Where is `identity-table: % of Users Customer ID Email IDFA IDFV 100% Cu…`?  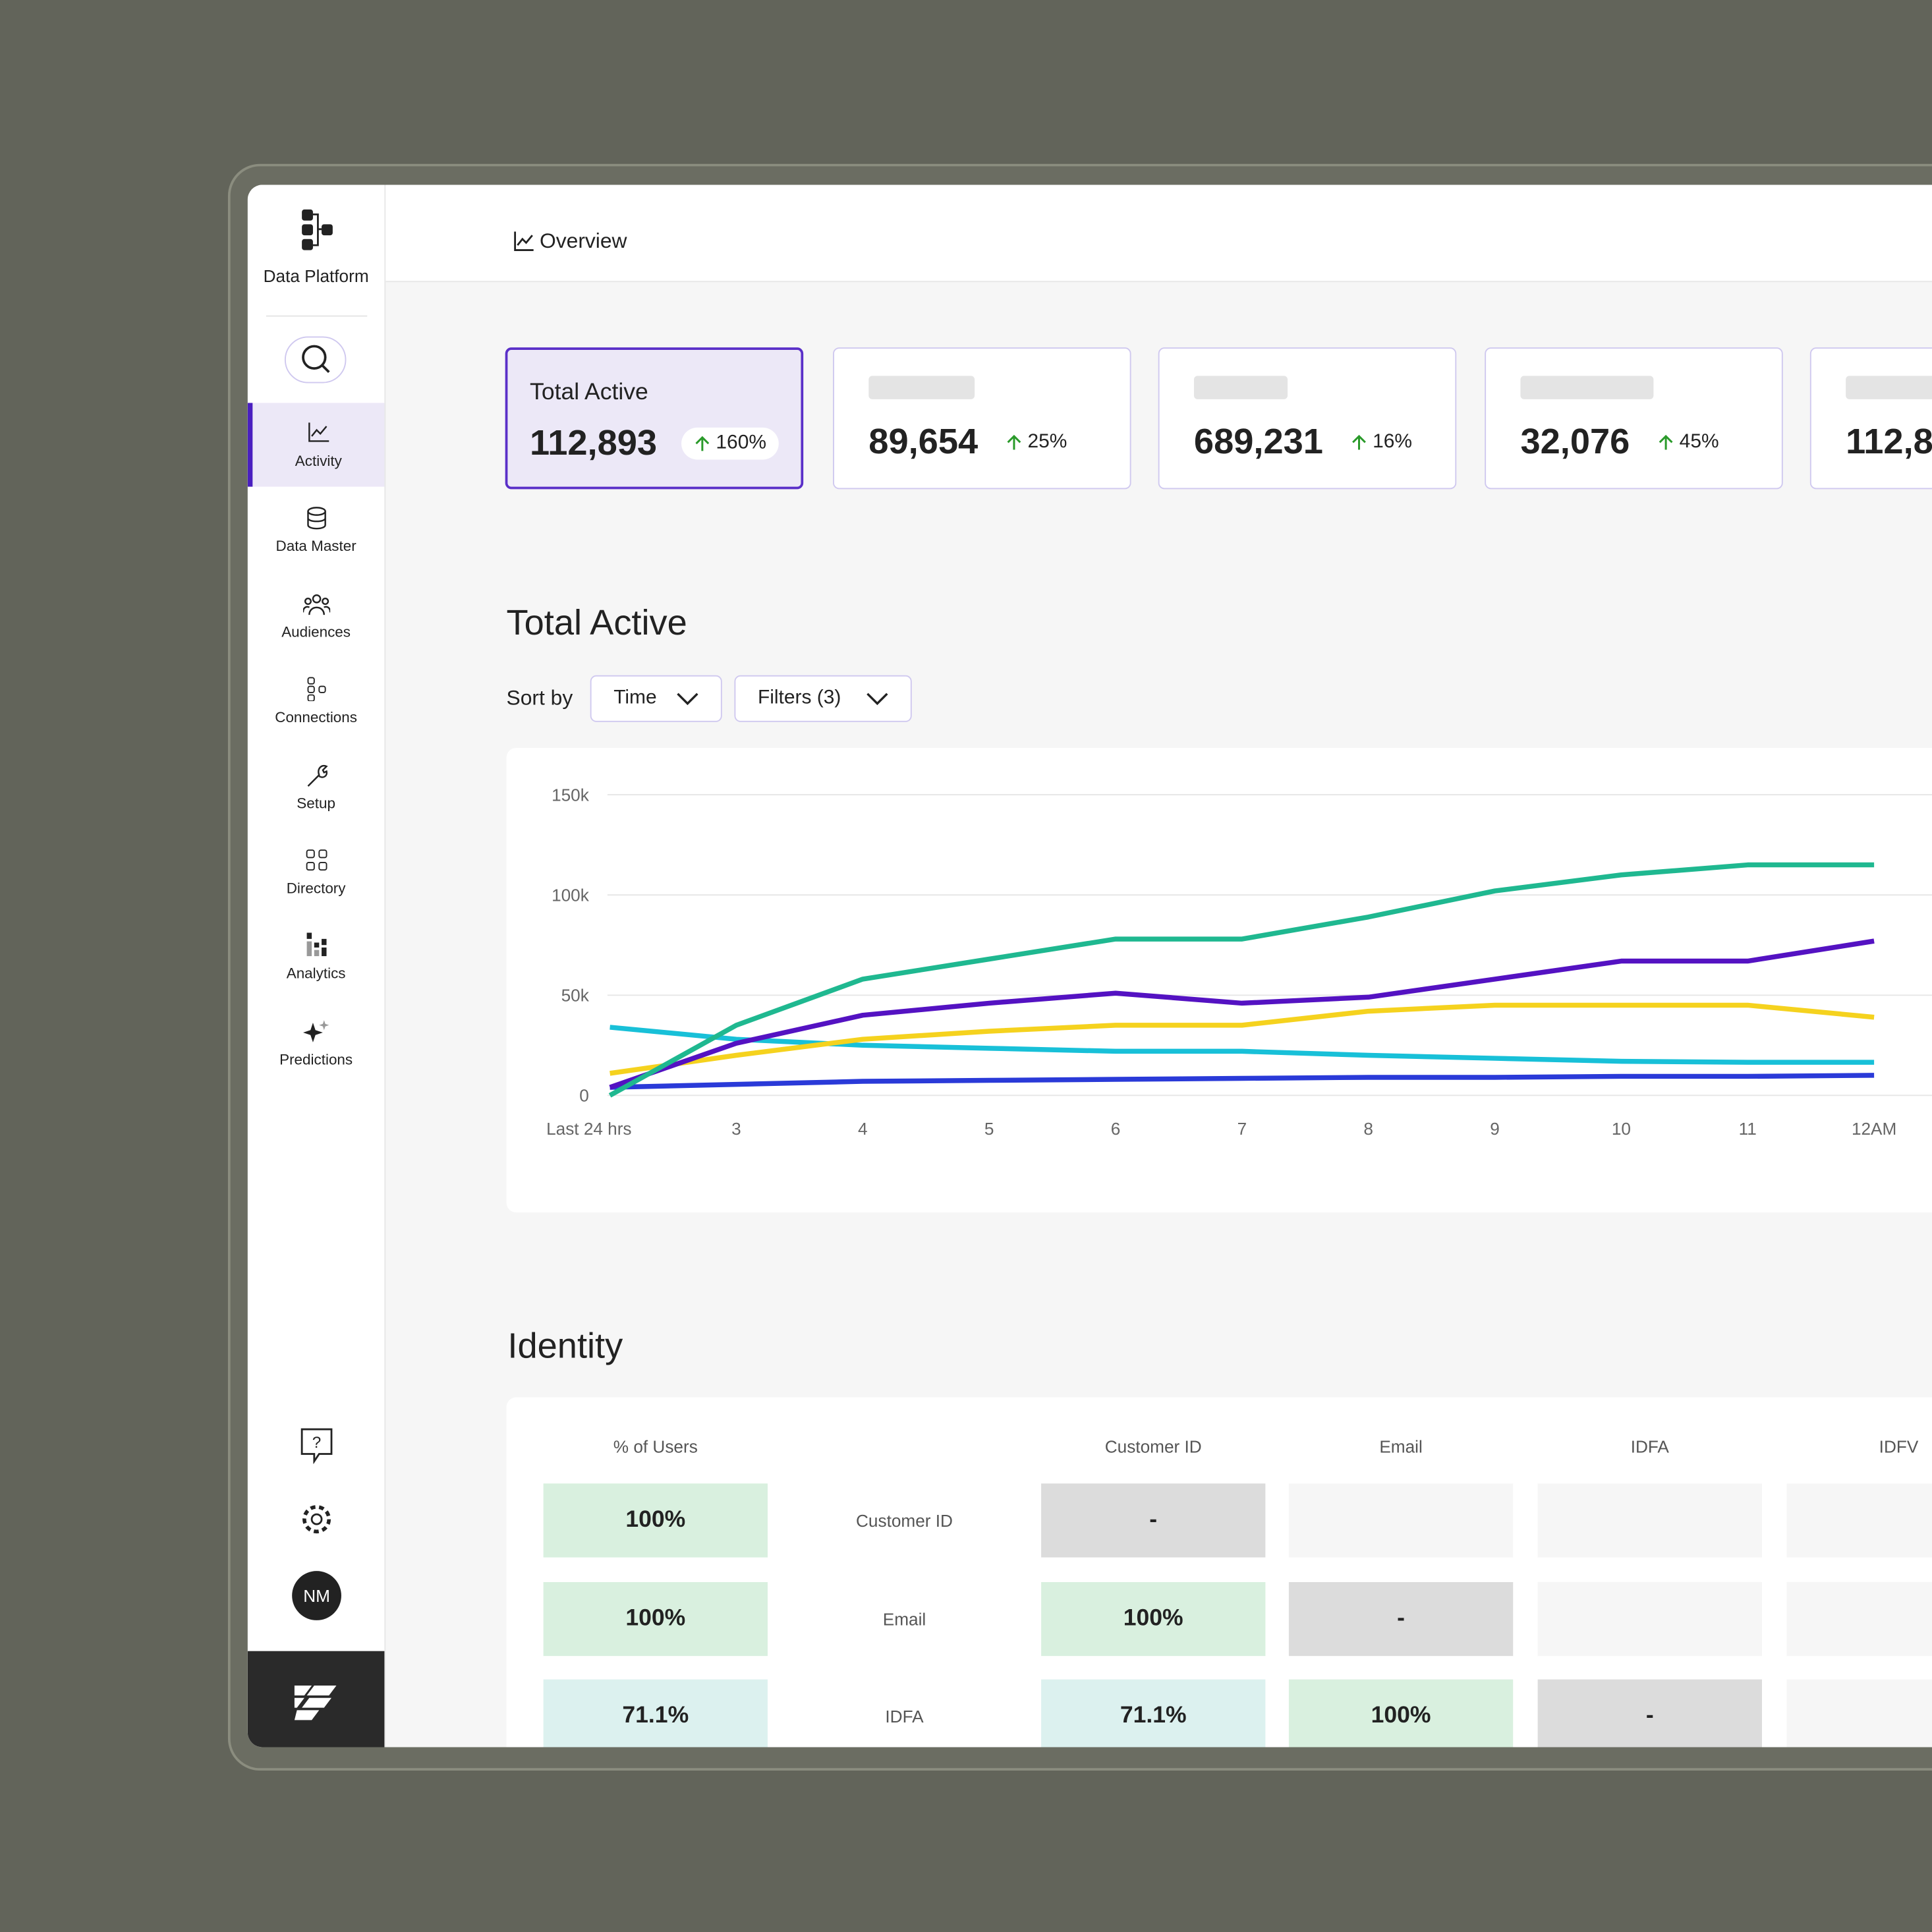
identity-table: % of Users Customer ID Email IDFA IDFV 100% Cu… is located at coordinates (1219, 1572).